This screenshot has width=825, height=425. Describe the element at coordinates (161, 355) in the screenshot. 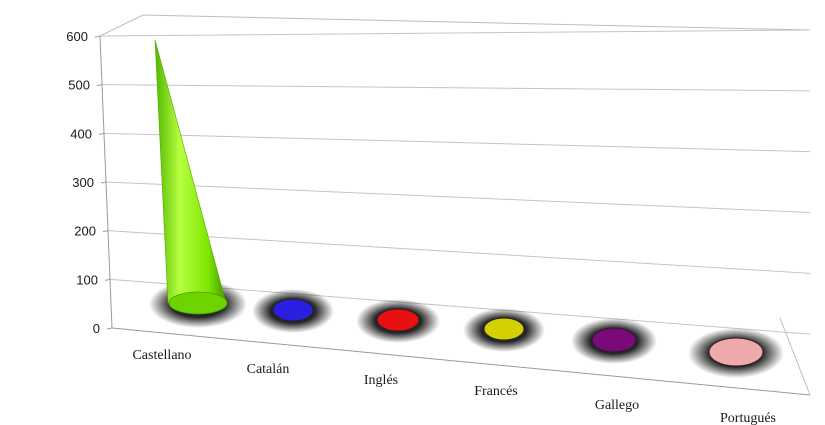

I see `x-tick-label: Castellano` at that location.